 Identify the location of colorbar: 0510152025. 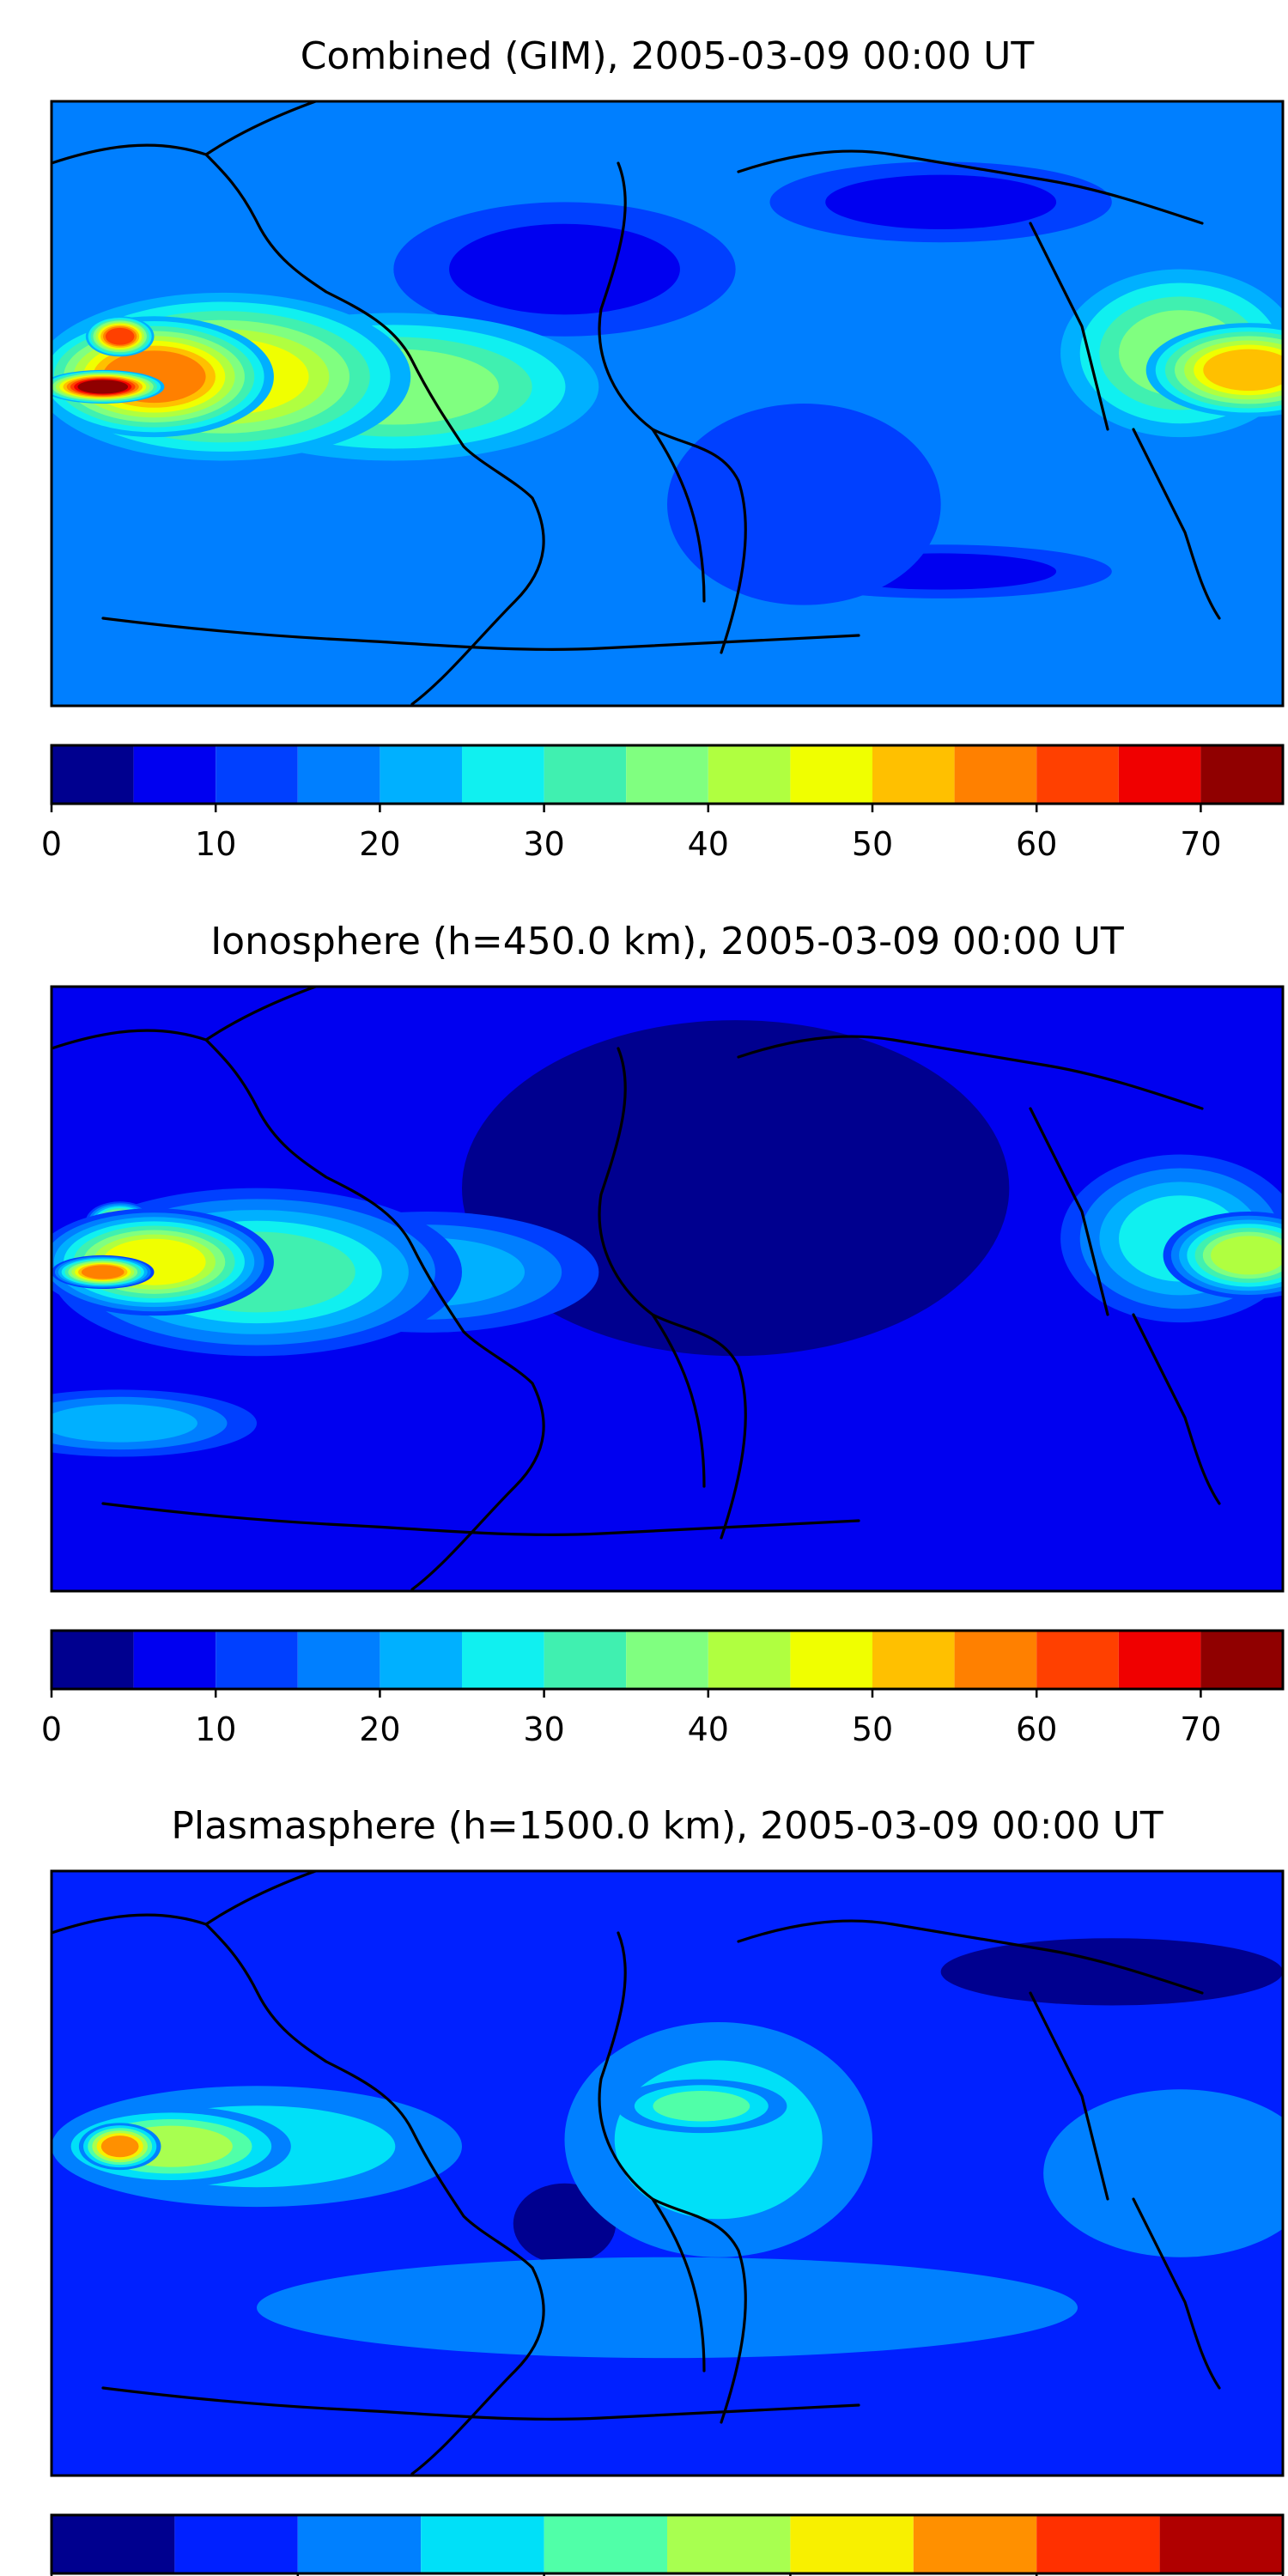
(667, 2544).